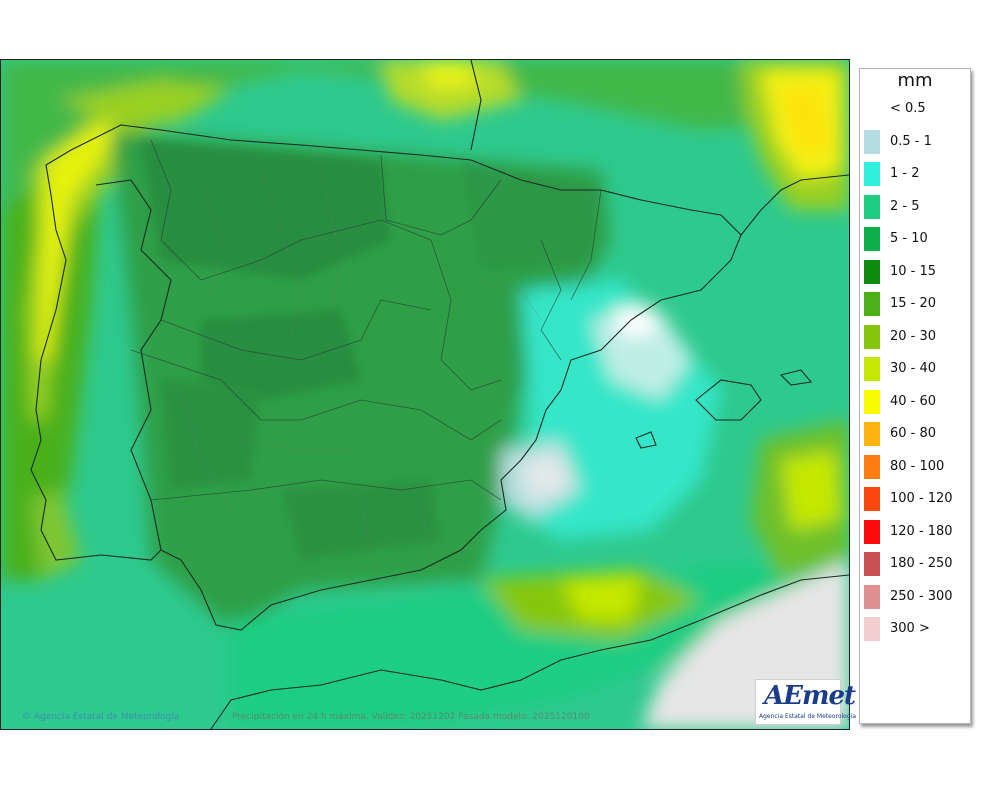 Image resolution: width=1000 pixels, height=790 pixels. Describe the element at coordinates (917, 466) in the screenshot. I see `legend-label: 80 - 100` at that location.